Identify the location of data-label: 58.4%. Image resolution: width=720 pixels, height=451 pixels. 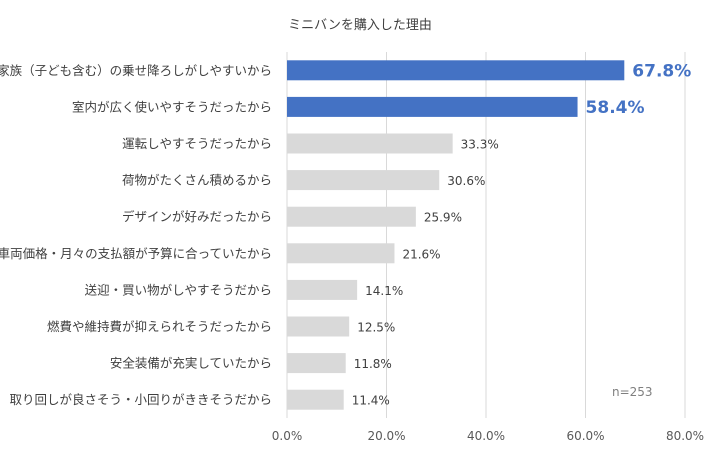
(615, 108).